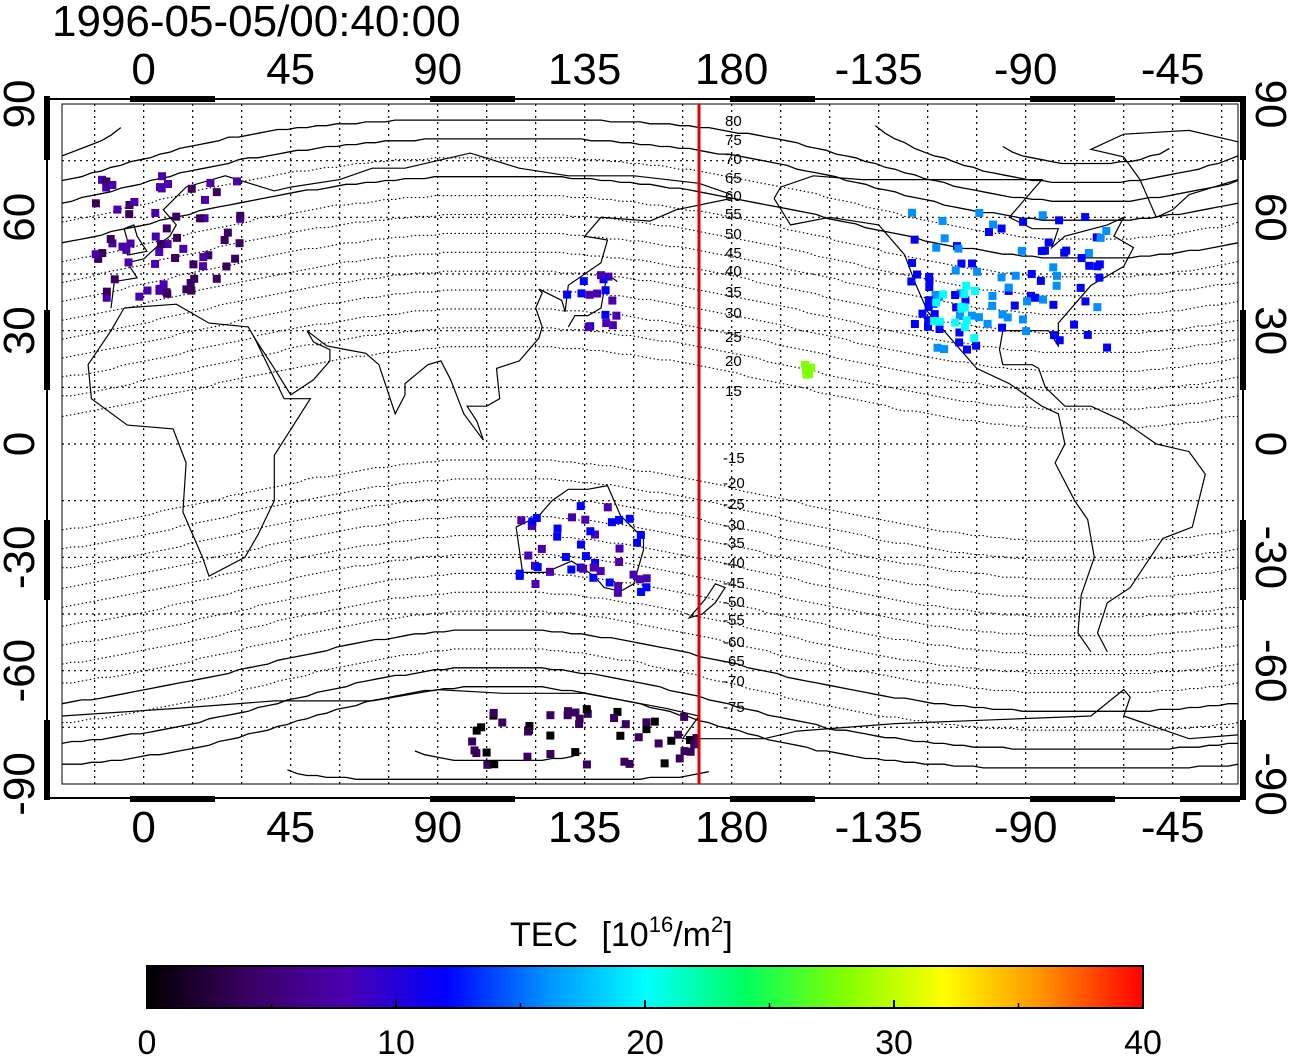 This screenshot has height=1057, width=1292. I want to click on lat-label-left: -60, so click(22, 671).